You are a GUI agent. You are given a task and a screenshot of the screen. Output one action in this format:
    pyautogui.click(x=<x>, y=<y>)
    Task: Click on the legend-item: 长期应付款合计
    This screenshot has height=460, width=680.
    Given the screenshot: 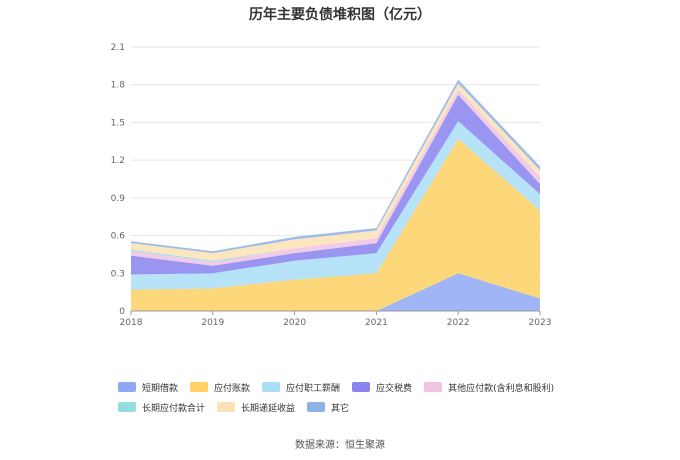 What is the action you would take?
    pyautogui.click(x=161, y=407)
    